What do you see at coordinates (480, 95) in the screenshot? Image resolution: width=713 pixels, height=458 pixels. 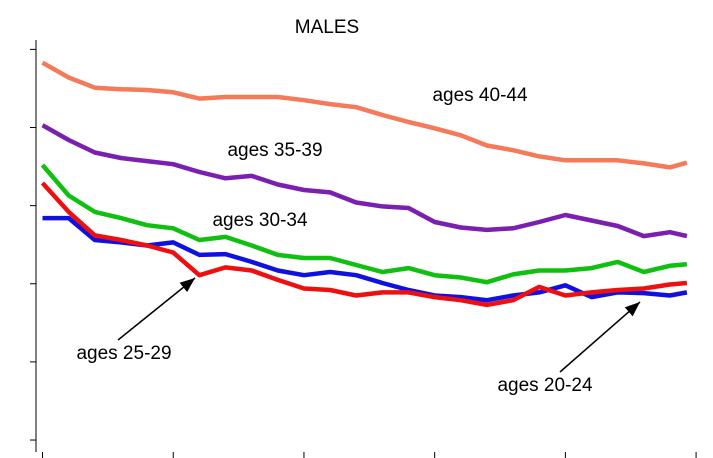 I see `annotation: ages 40-44` at bounding box center [480, 95].